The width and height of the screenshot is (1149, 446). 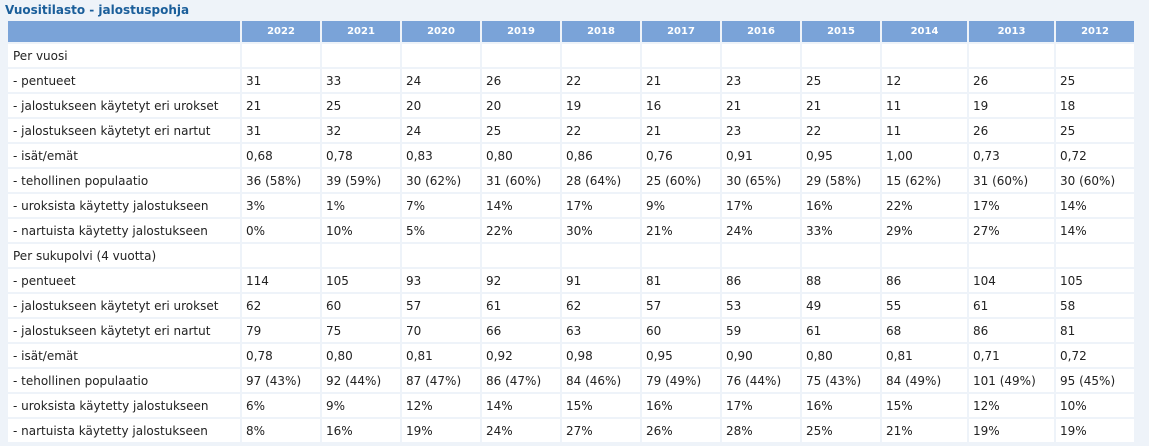 I want to click on value-cell: 9%, so click(x=681, y=205).